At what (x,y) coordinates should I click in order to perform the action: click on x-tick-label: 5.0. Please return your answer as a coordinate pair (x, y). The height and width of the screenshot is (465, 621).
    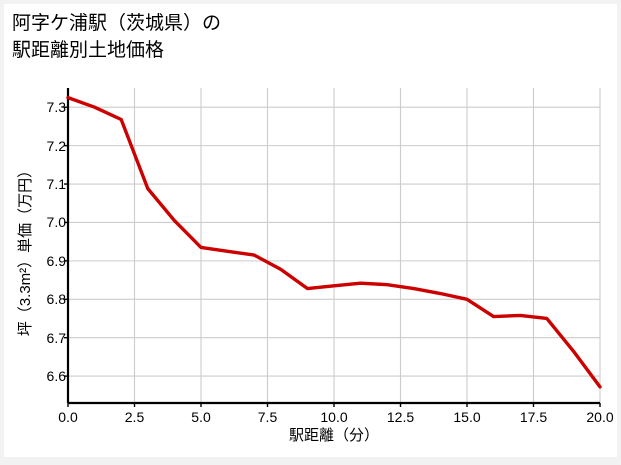
    Looking at the image, I should click on (201, 417).